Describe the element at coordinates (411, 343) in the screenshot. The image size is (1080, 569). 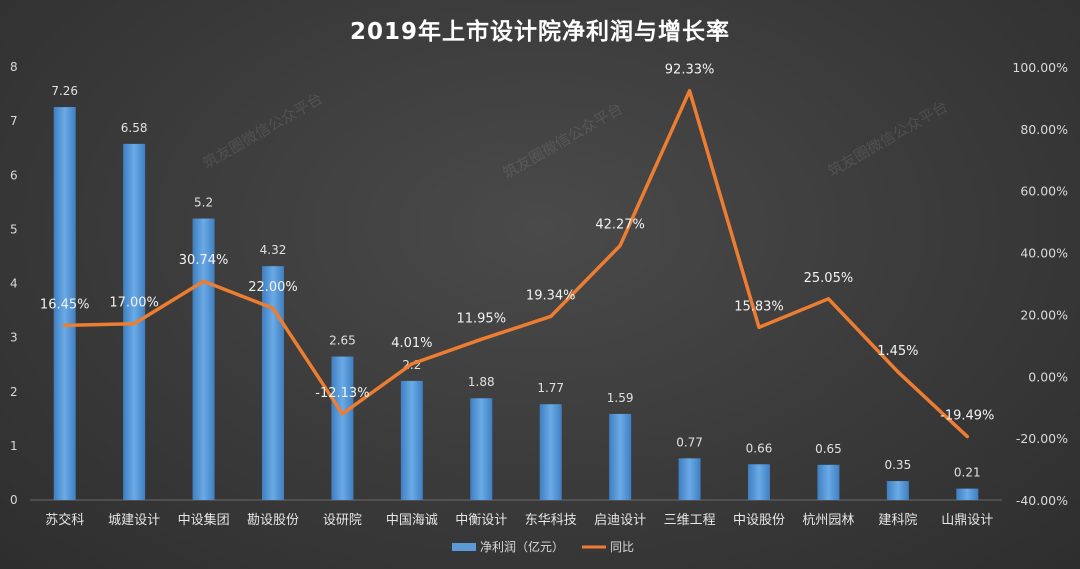
I see `line-value-label: 4.01%` at that location.